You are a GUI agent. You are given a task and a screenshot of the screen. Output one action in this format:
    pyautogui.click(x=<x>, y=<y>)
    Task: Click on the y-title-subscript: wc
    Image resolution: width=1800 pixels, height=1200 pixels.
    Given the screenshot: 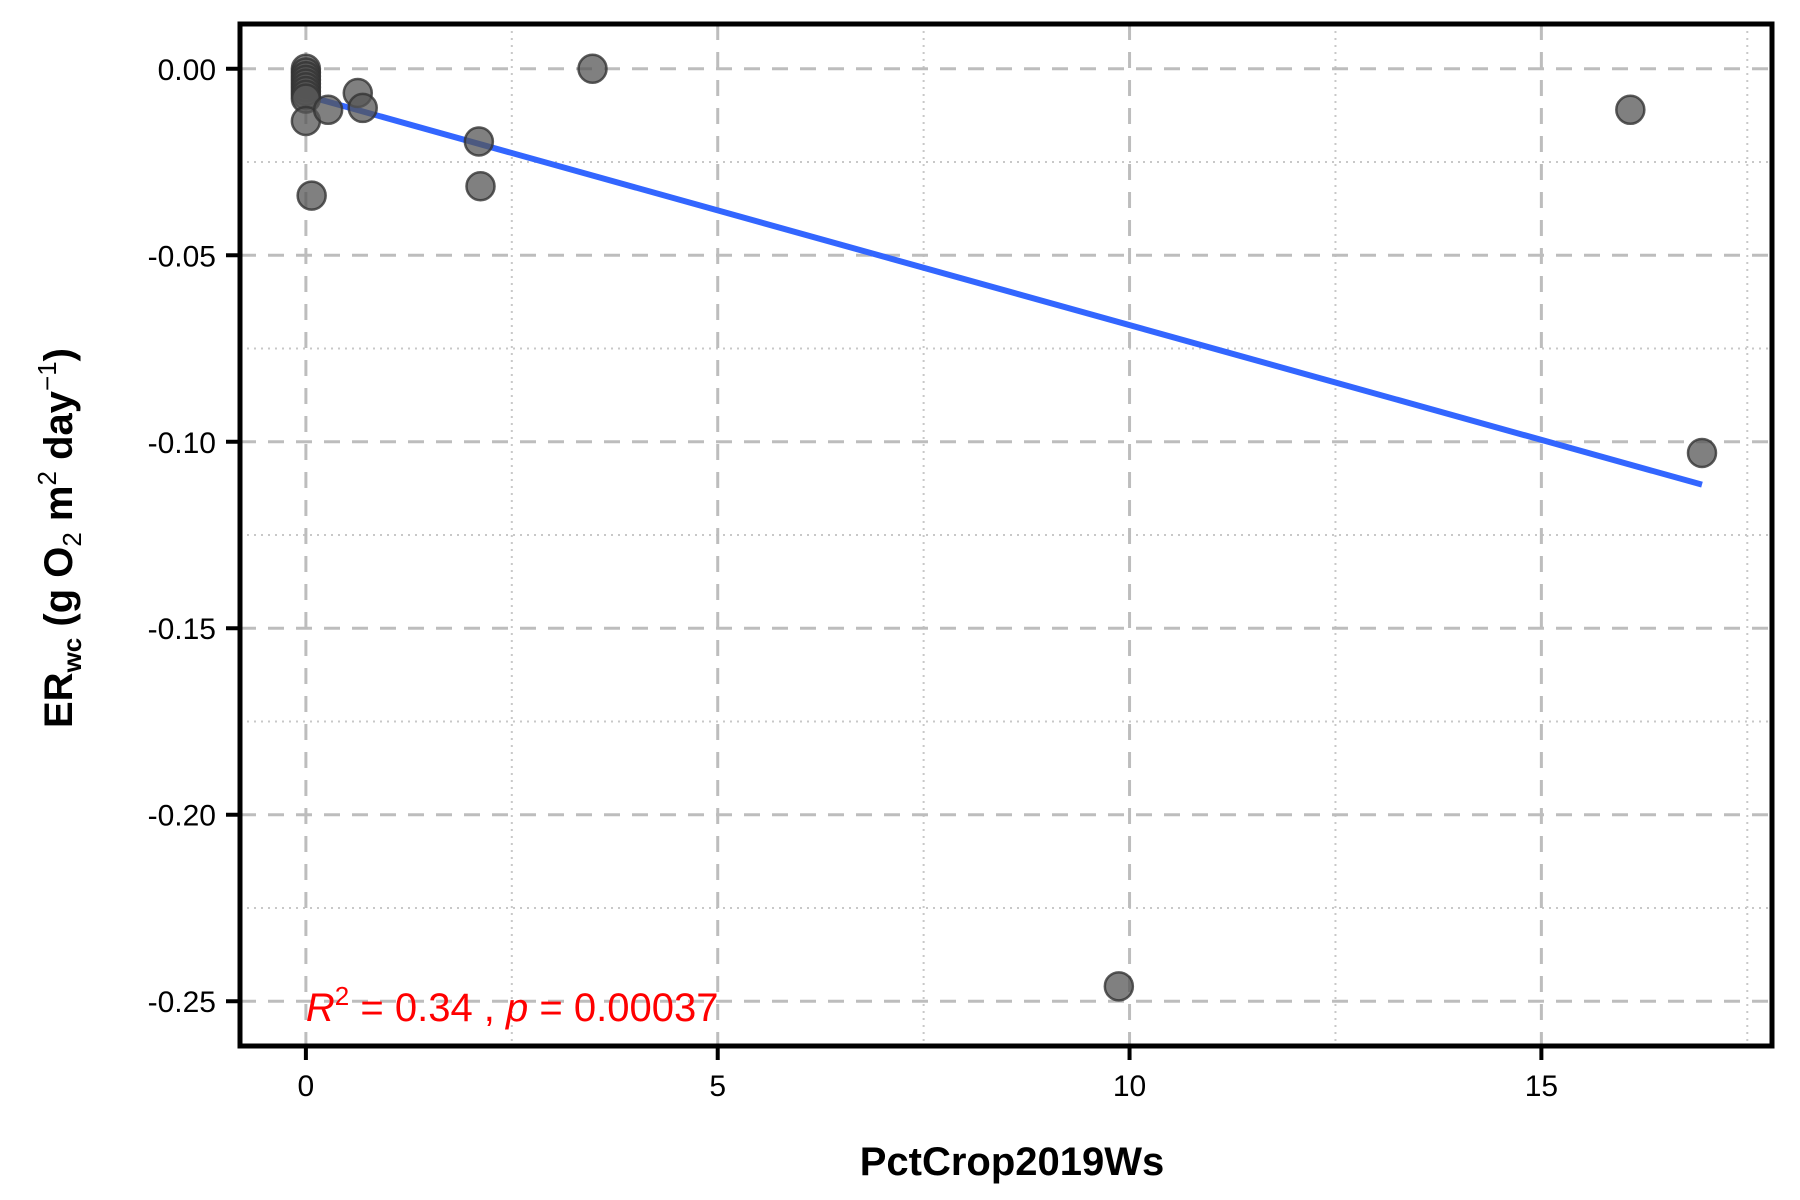 What is the action you would take?
    pyautogui.click(x=72, y=656)
    